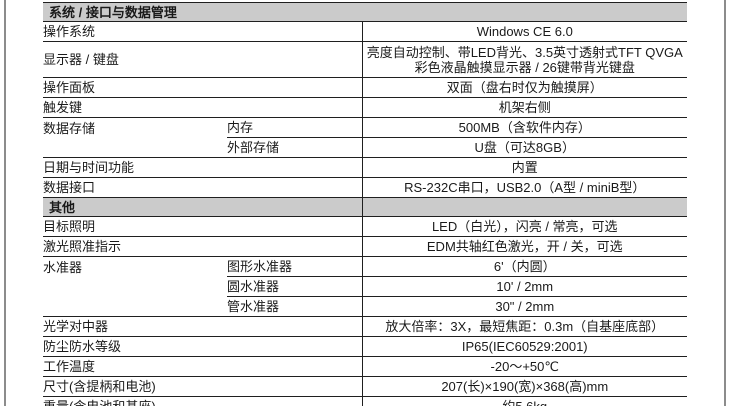  I want to click on section-title: 系统 / 接口与数据管理, so click(365, 12).